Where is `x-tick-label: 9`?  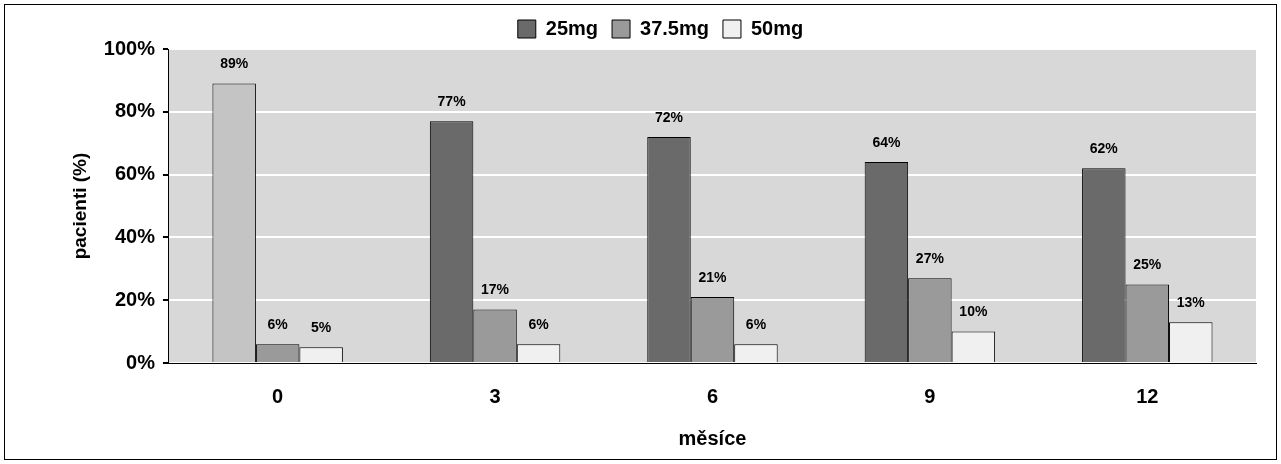 x-tick-label: 9 is located at coordinates (930, 395).